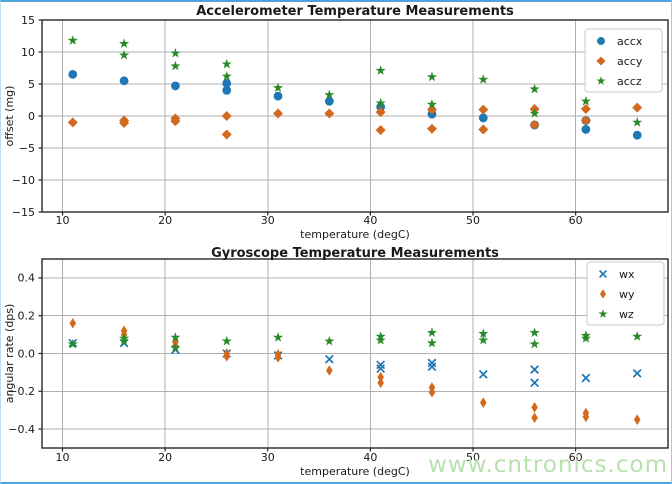 The width and height of the screenshot is (672, 484). Describe the element at coordinates (626, 314) in the screenshot. I see `legend-label: wz` at that location.